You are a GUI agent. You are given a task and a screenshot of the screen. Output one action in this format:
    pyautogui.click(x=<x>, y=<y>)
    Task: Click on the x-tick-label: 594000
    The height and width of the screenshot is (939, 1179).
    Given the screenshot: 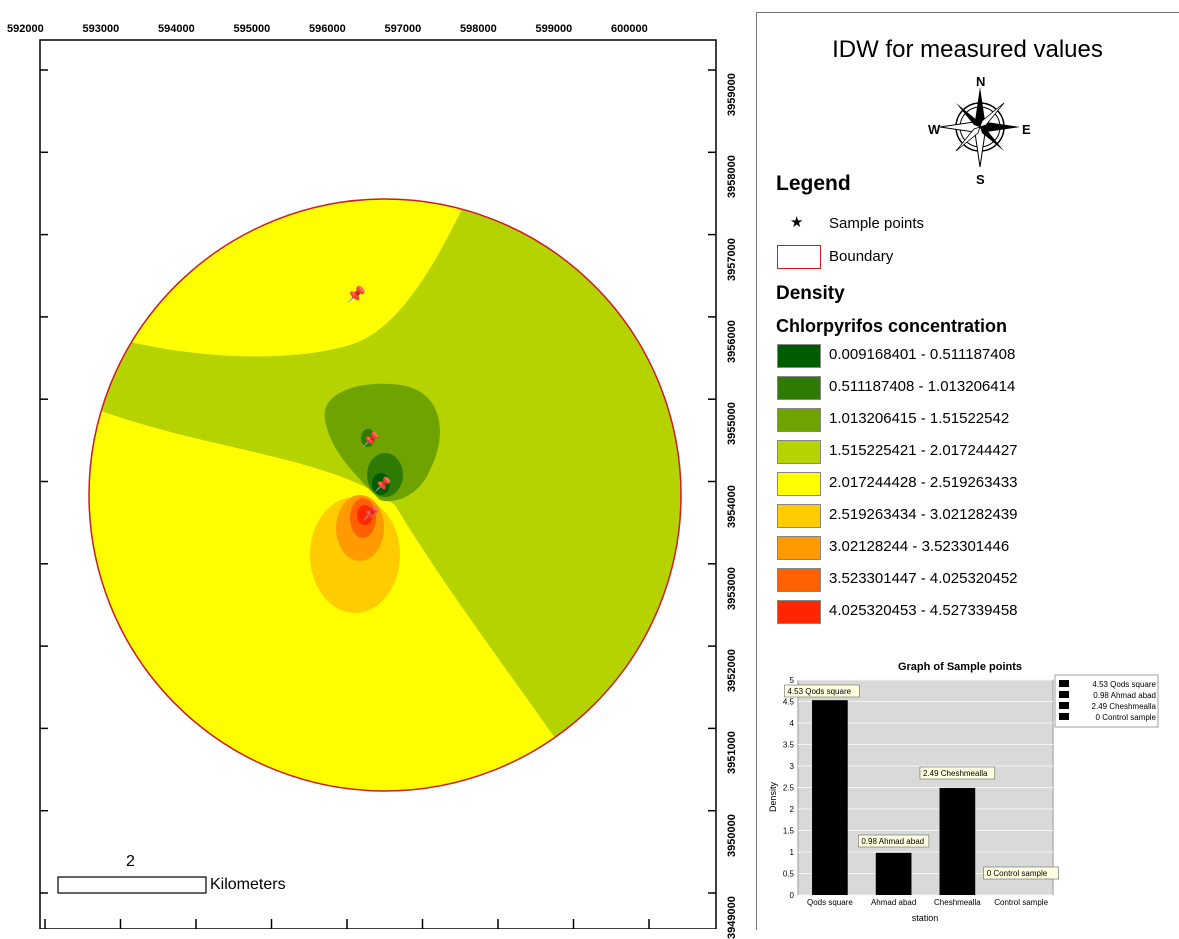 What is the action you would take?
    pyautogui.click(x=176, y=29)
    